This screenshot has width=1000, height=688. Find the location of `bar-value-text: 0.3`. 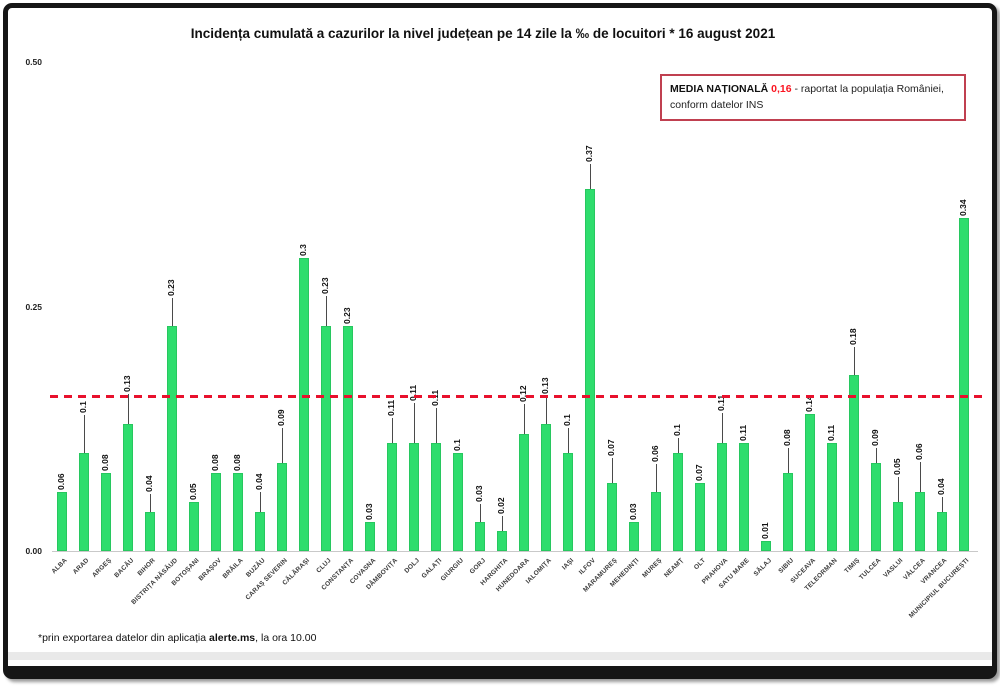

bar-value-text: 0.3 is located at coordinates (303, 250).